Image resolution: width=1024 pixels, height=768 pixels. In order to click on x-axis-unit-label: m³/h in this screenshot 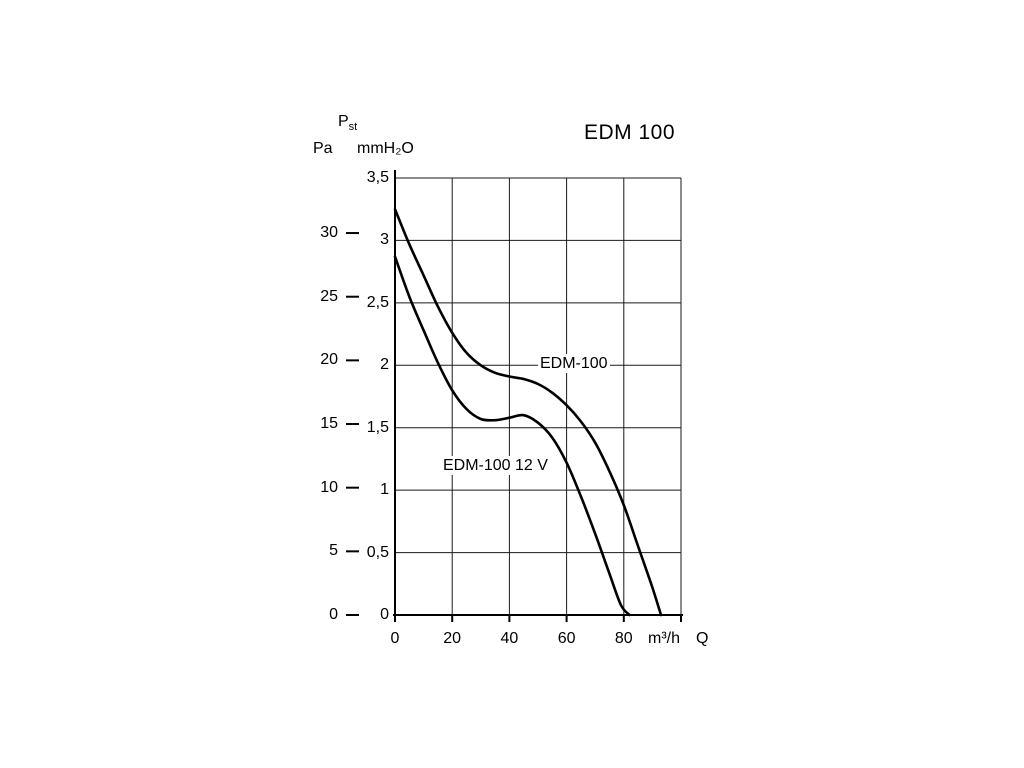, I will do `click(664, 638)`.